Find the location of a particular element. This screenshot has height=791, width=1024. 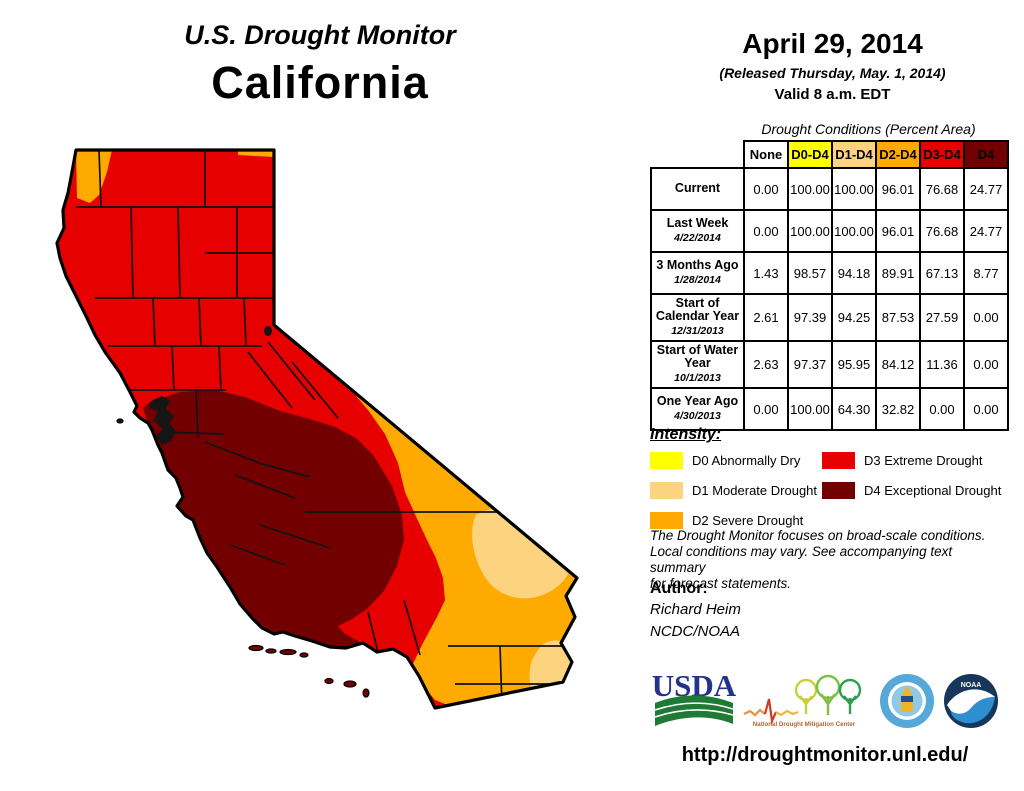

seal-shield-base is located at coordinates (907, 707).